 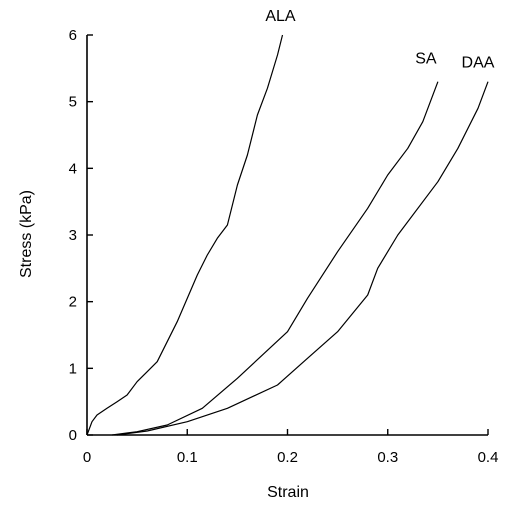 I want to click on y-tick-label: 4, so click(x=73, y=168).